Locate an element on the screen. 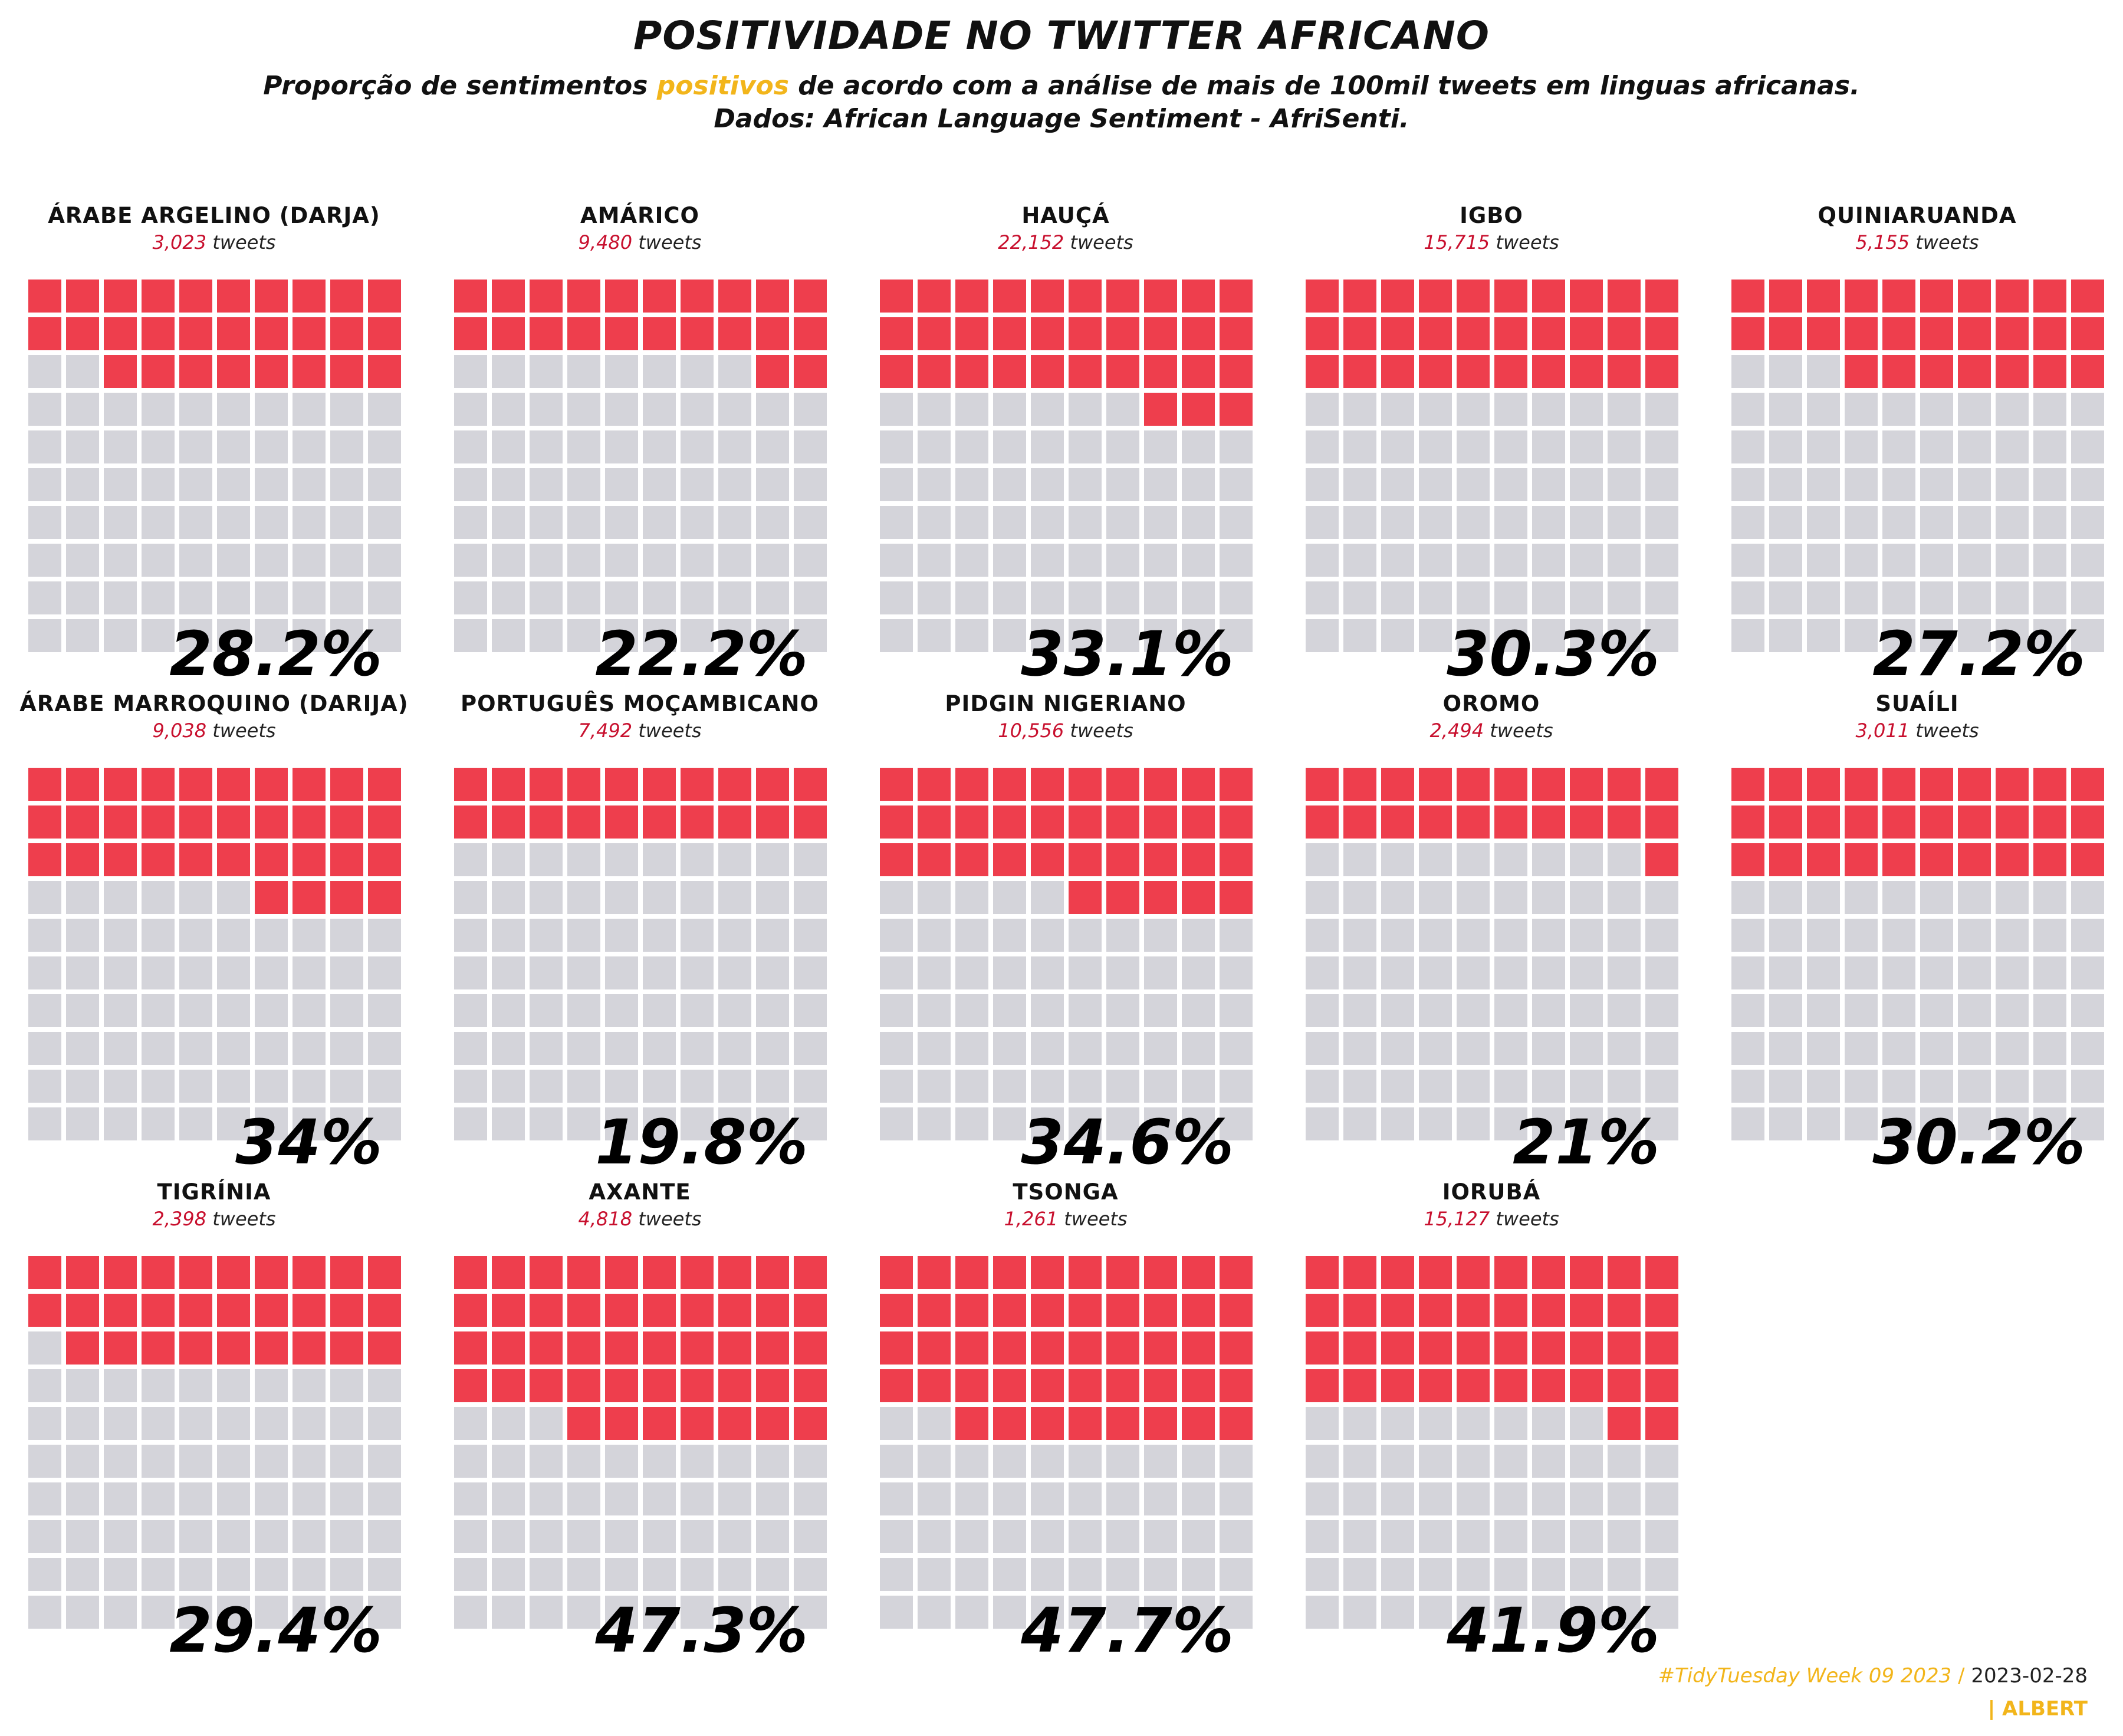 Image resolution: width=2123 pixels, height=1736 pixels. tweet-count-number: 9,038 is located at coordinates (179, 730).